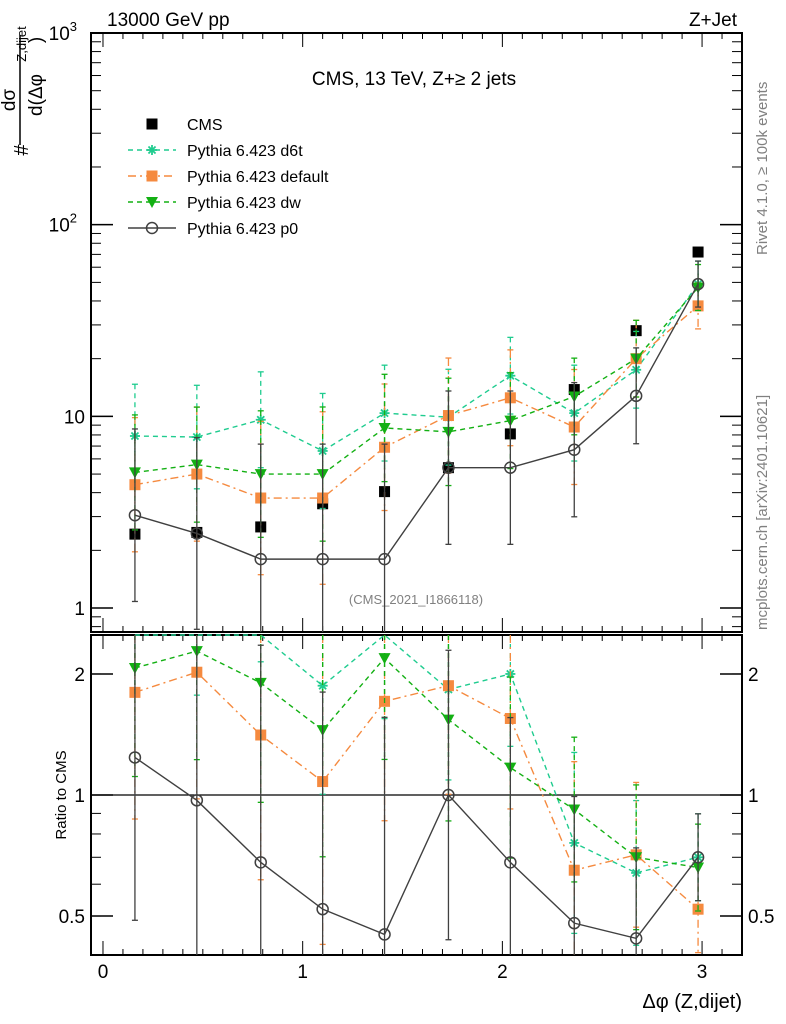  What do you see at coordinates (258, 177) in the screenshot?
I see `legend-label: Pythia 6.423 default` at bounding box center [258, 177].